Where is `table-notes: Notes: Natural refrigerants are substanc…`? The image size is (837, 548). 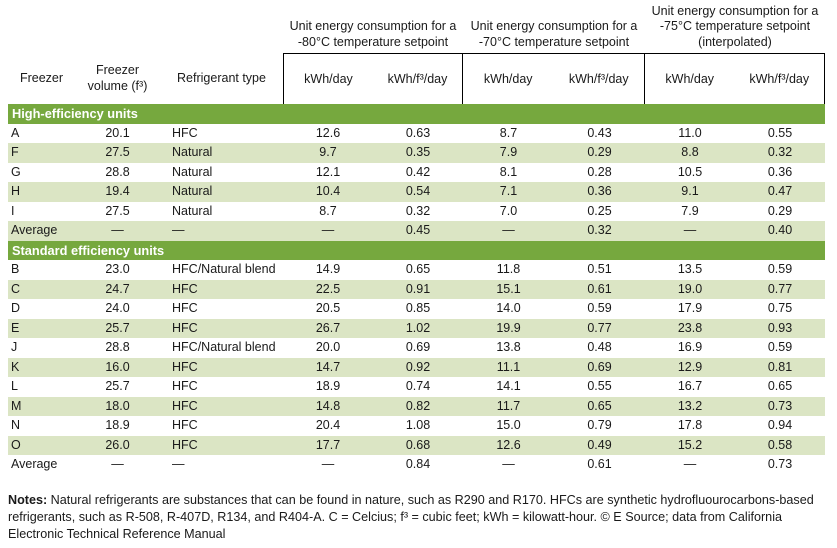
table-notes: Notes: Natural refrigerants are substanc… is located at coordinates (419, 517).